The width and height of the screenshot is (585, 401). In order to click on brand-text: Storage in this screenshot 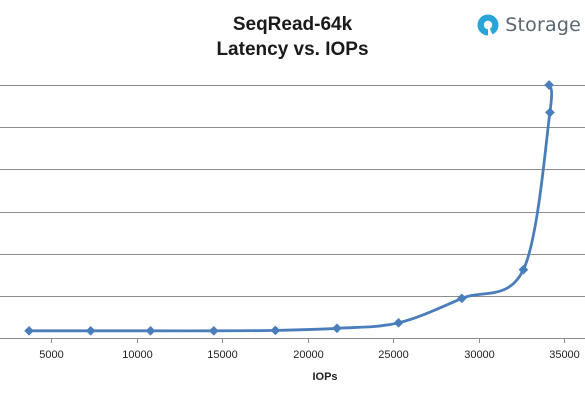, I will do `click(543, 25)`.